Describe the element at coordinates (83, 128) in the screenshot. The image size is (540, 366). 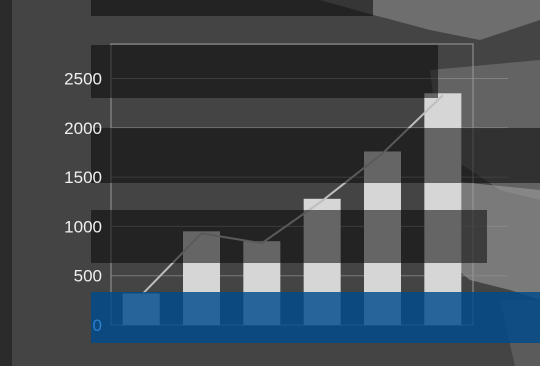
I see `y-tick-label: 2000` at that location.